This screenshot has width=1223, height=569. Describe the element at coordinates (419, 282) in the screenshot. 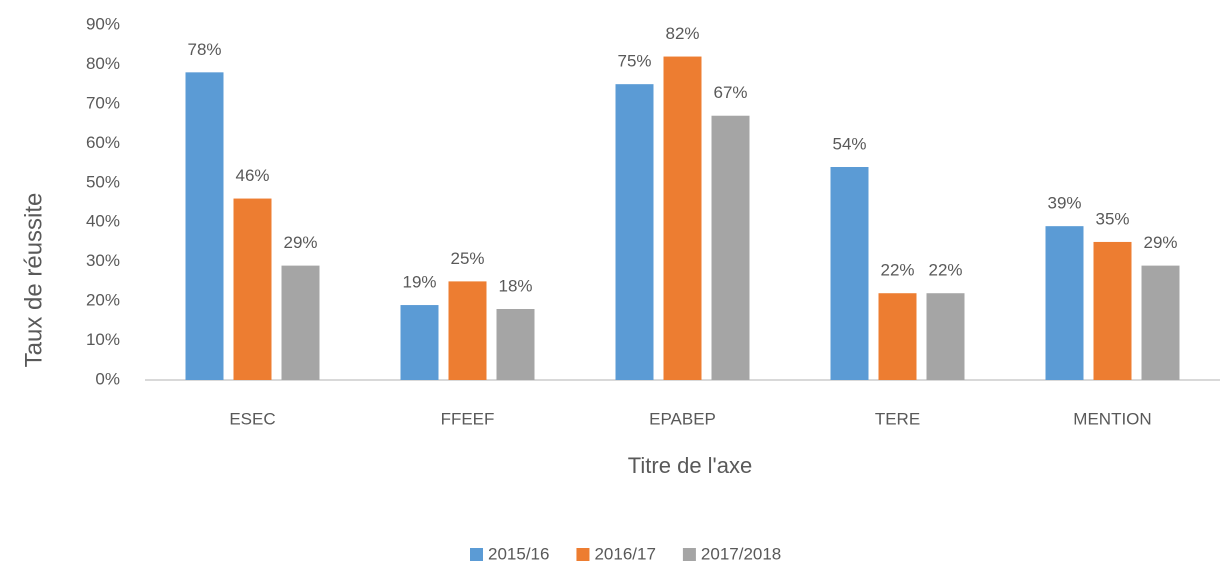

I see `data-label: 19%` at that location.